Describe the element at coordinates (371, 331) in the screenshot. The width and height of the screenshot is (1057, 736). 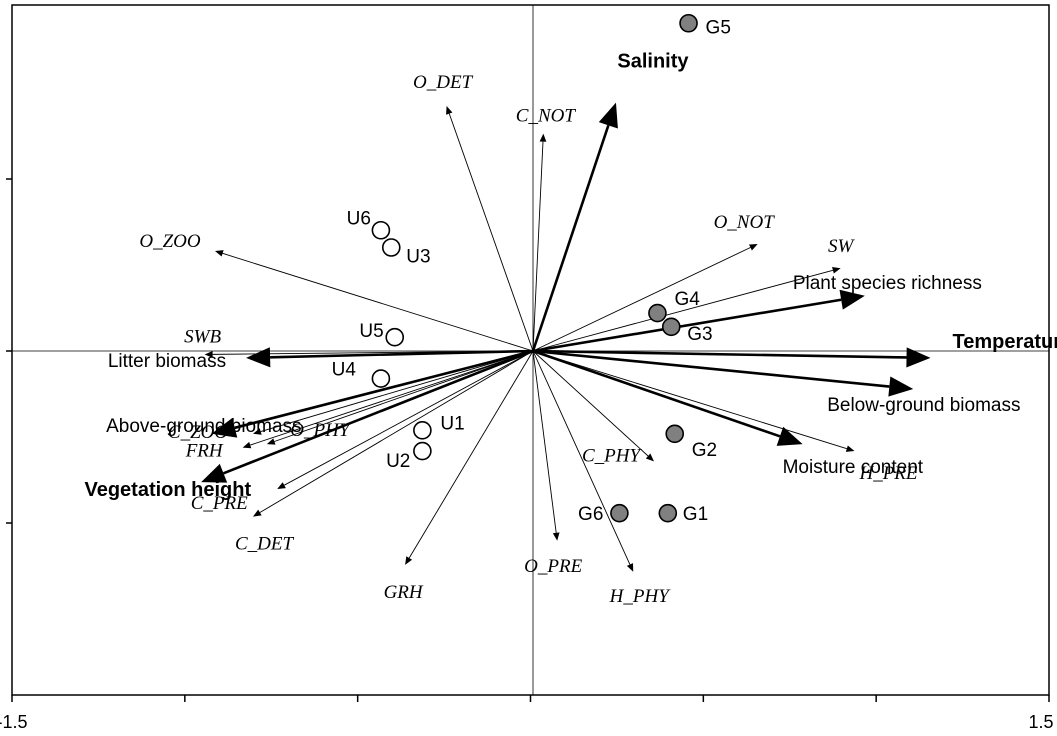
I see `site-label-u5: U5` at that location.